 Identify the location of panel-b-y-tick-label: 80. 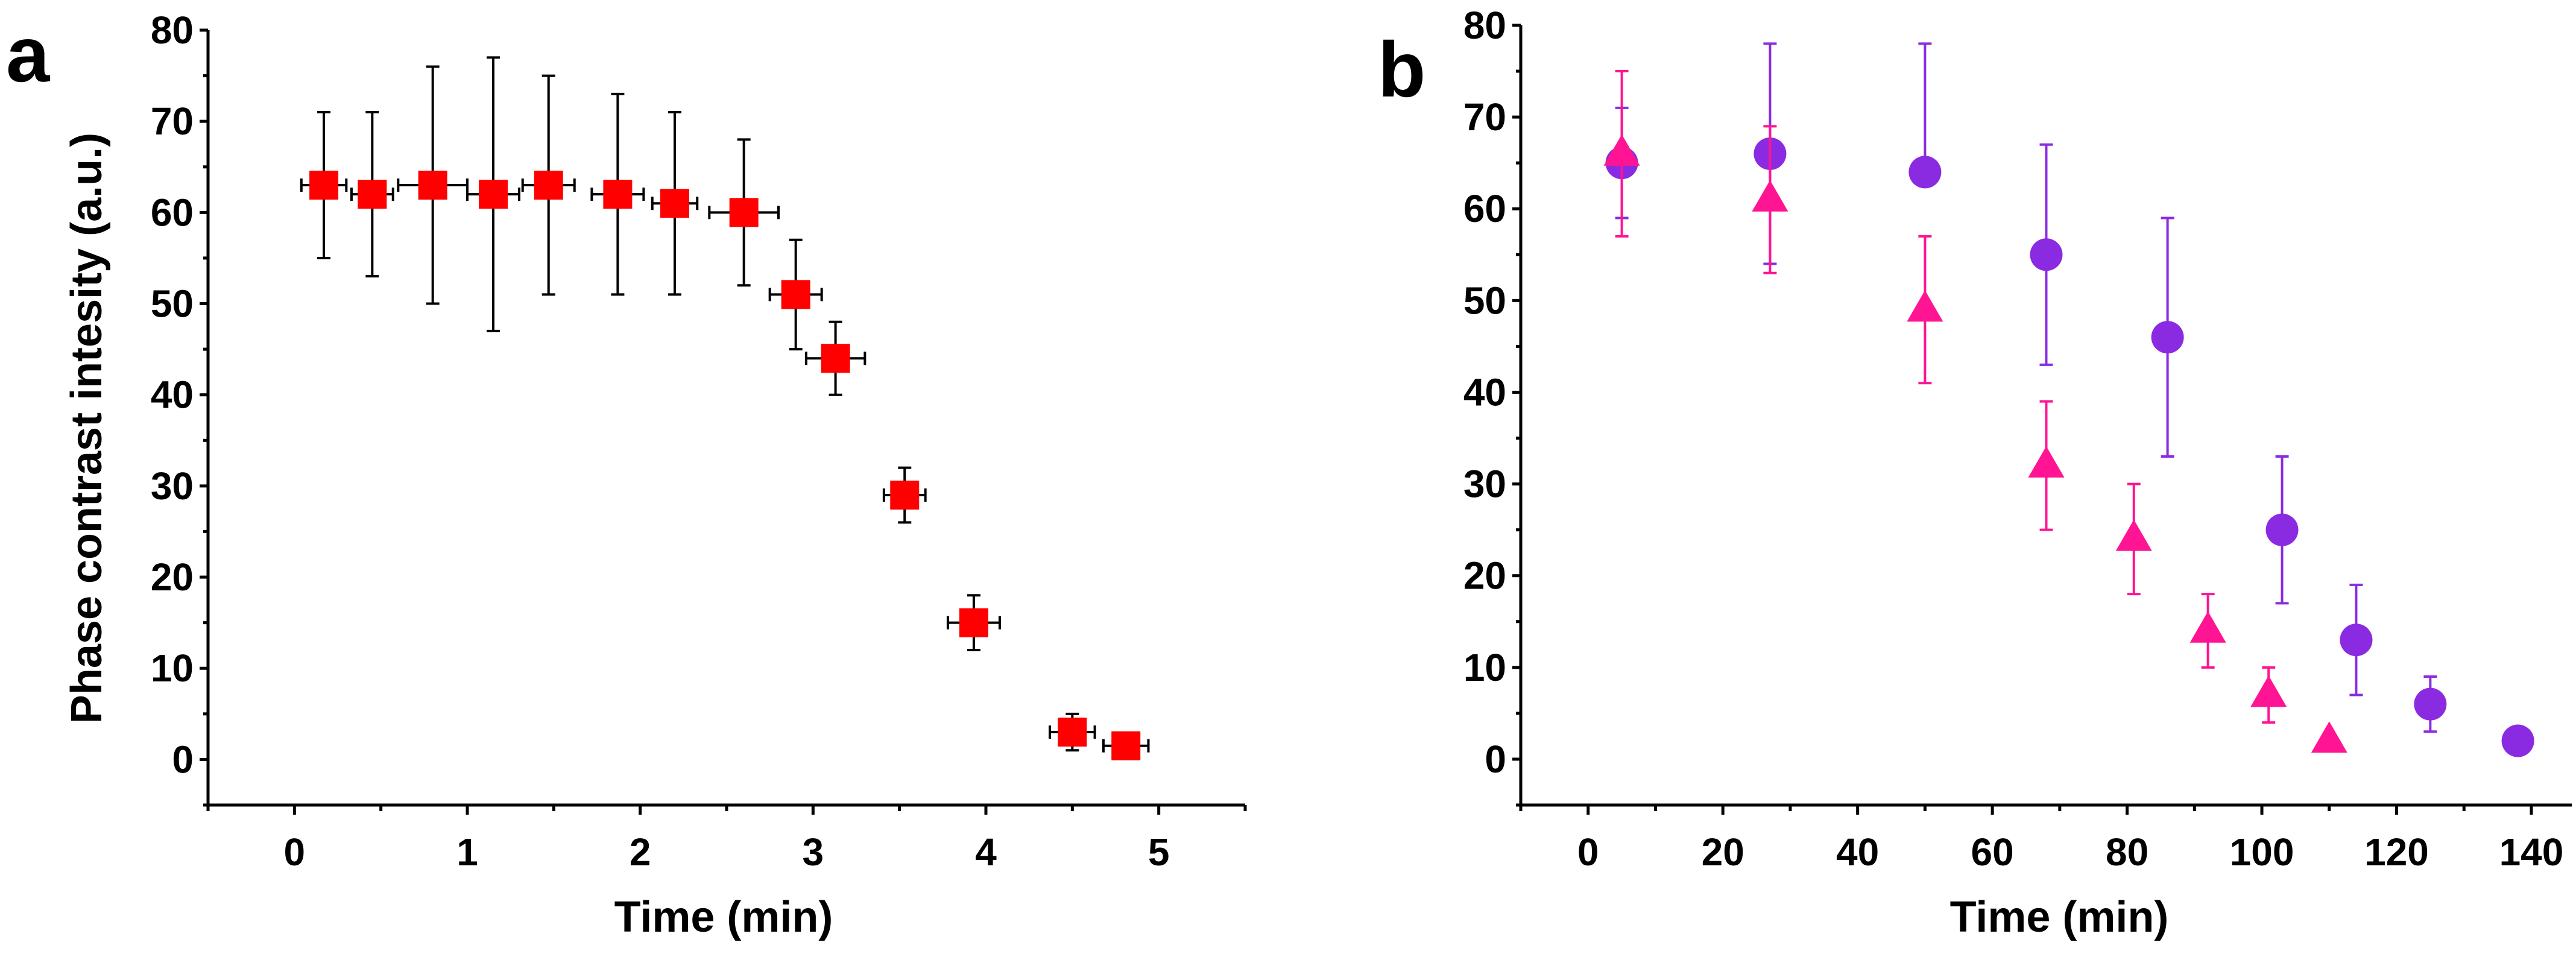
(1484, 25).